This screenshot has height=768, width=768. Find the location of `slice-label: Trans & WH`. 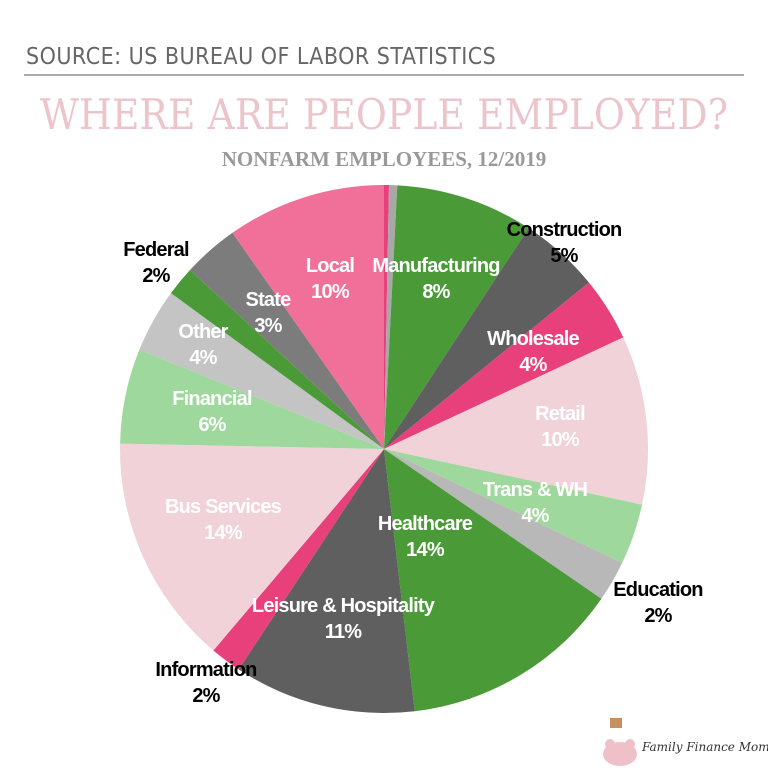

slice-label: Trans & WH is located at coordinates (535, 490).